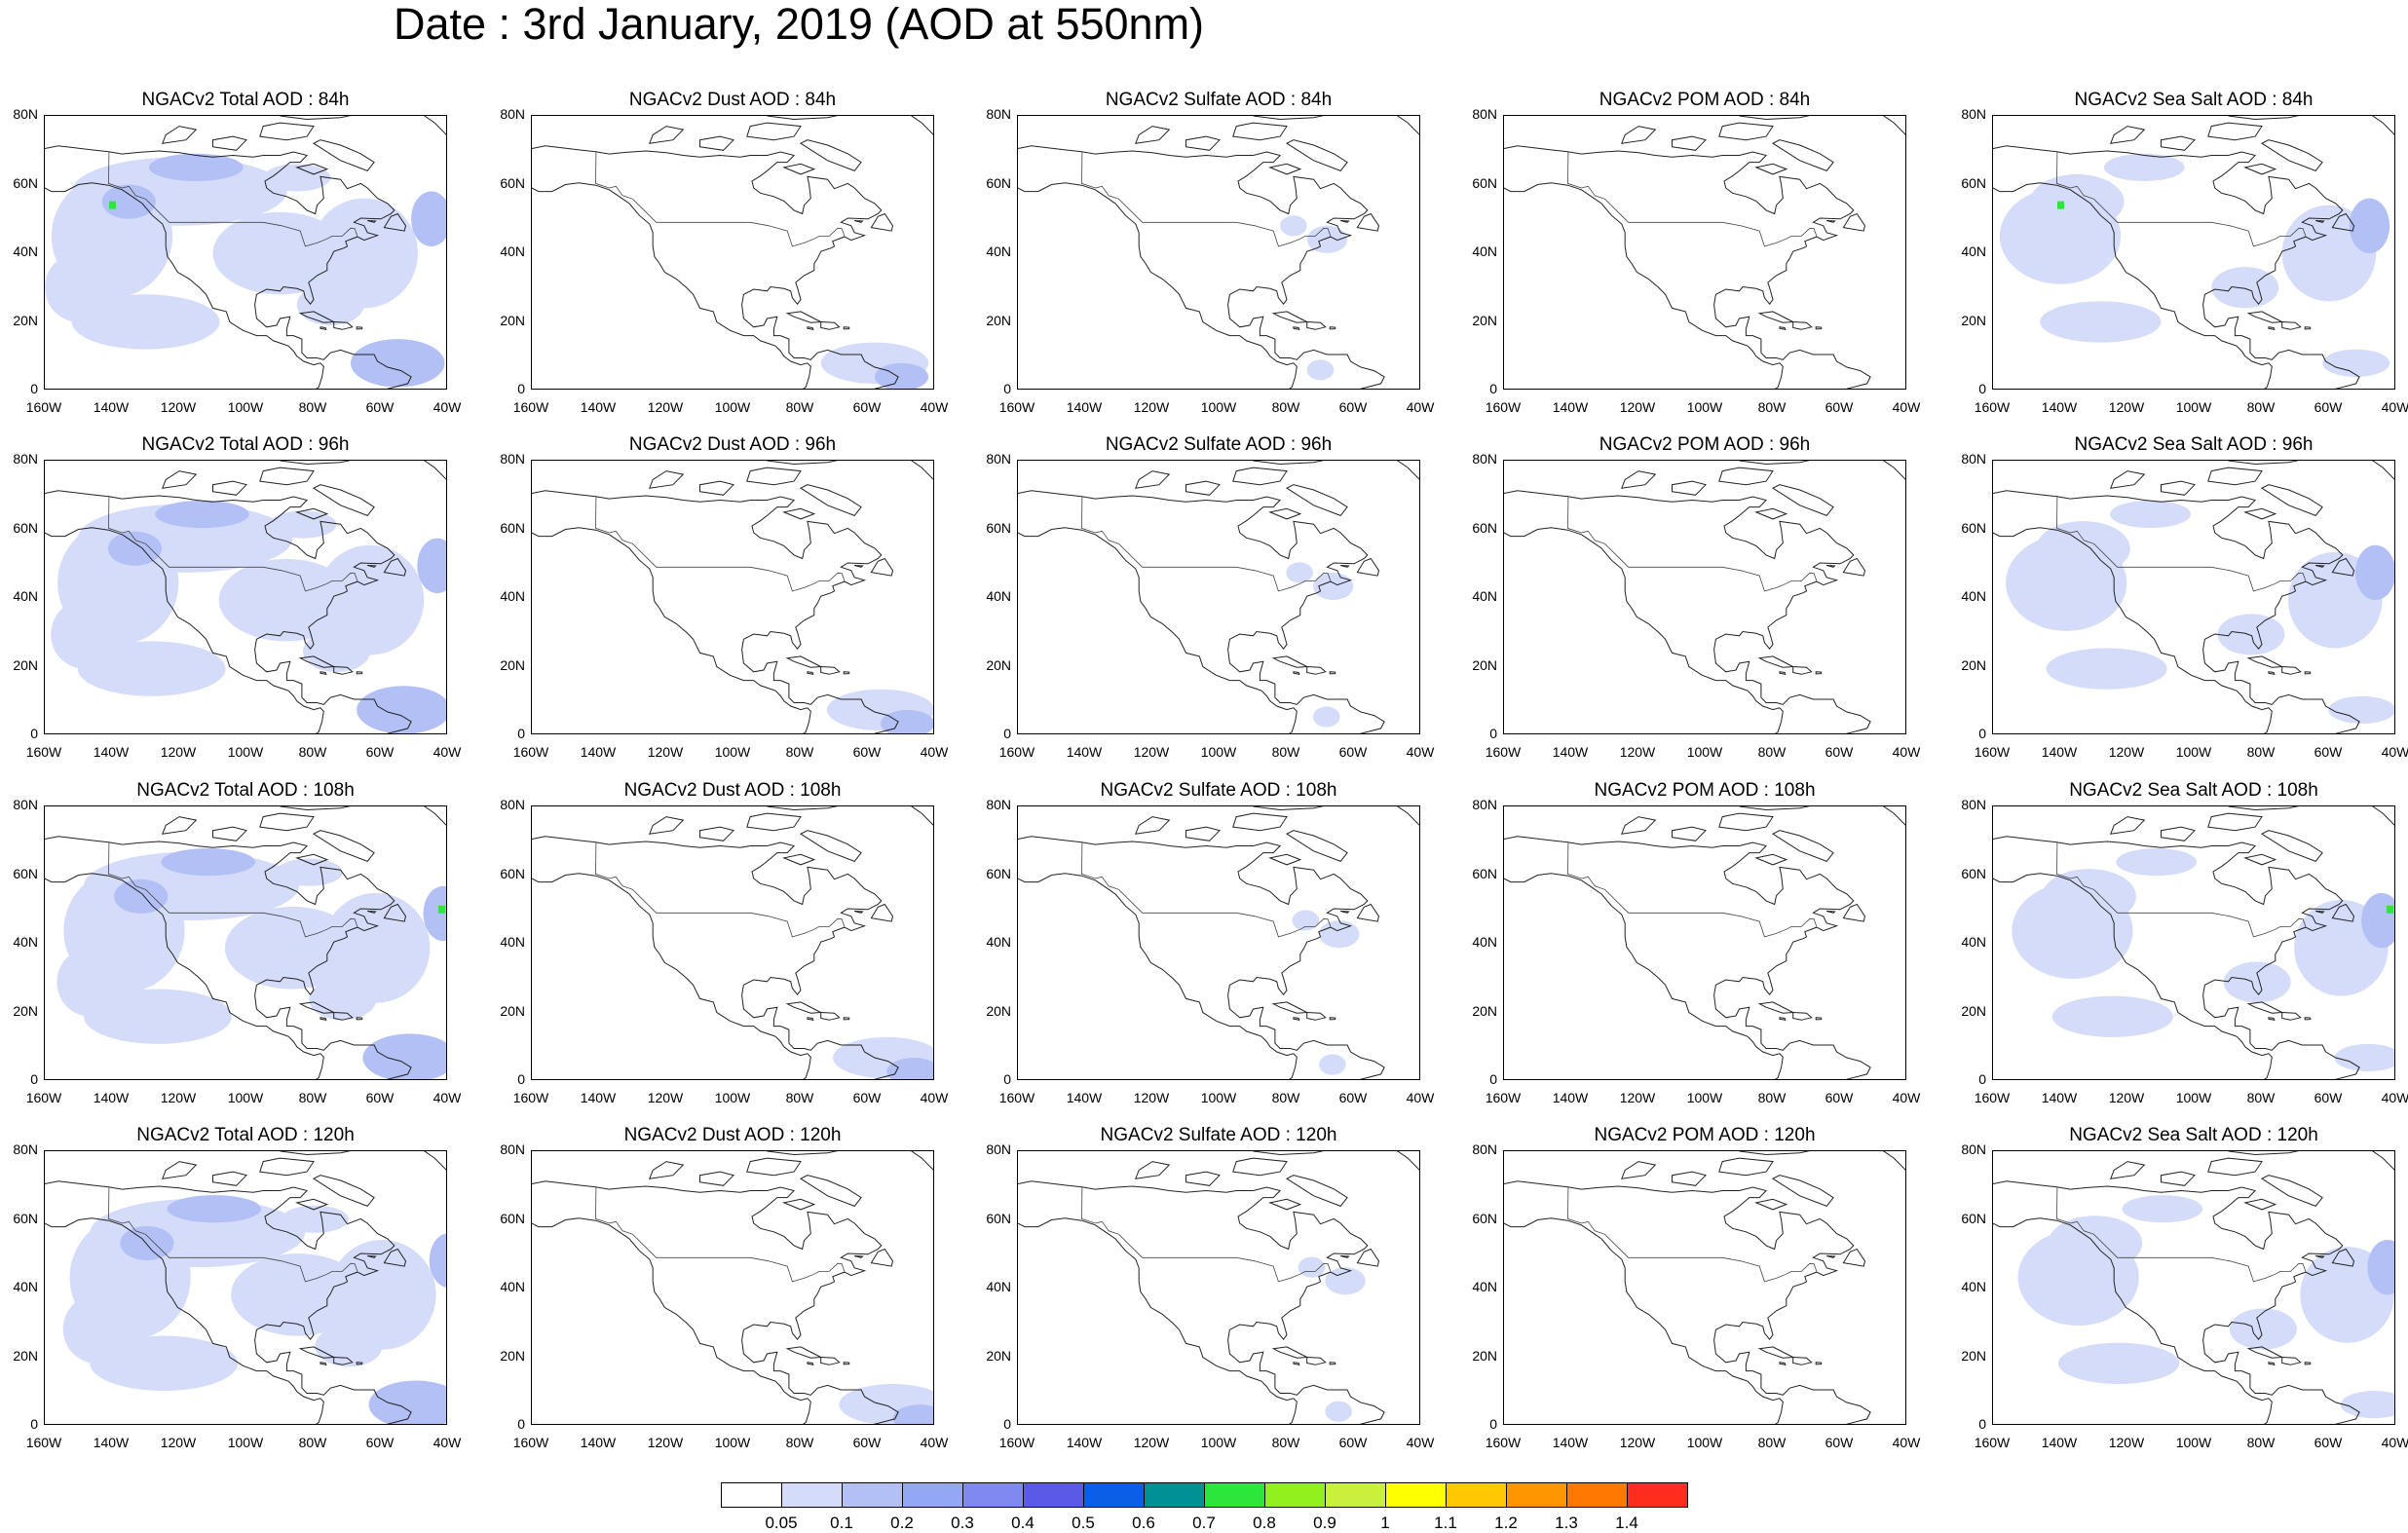 The width and height of the screenshot is (2408, 1533). What do you see at coordinates (799, 24) in the screenshot?
I see `figure-title: Date : 3rd January, 2019 (AOD at 550nm)` at bounding box center [799, 24].